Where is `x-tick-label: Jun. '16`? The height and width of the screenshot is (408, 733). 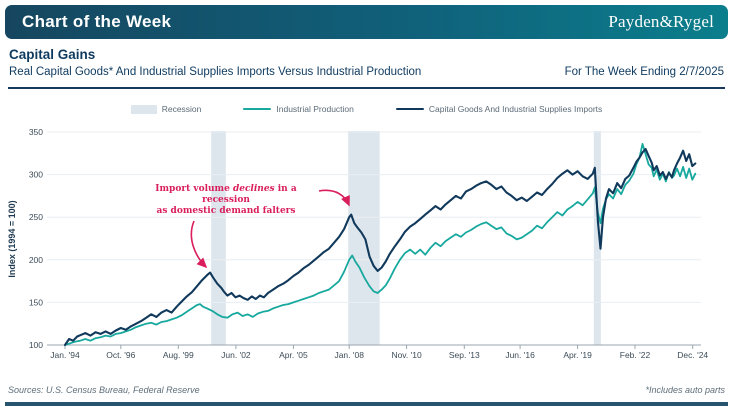
x-tick-label: Jun. '16 is located at coordinates (520, 355).